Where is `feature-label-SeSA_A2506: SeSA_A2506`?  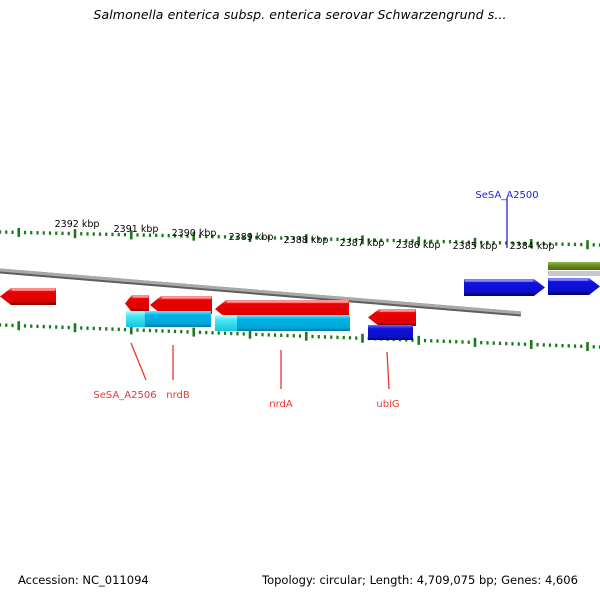 feature-label-SeSA_A2506: SeSA_A2506 is located at coordinates (125, 395).